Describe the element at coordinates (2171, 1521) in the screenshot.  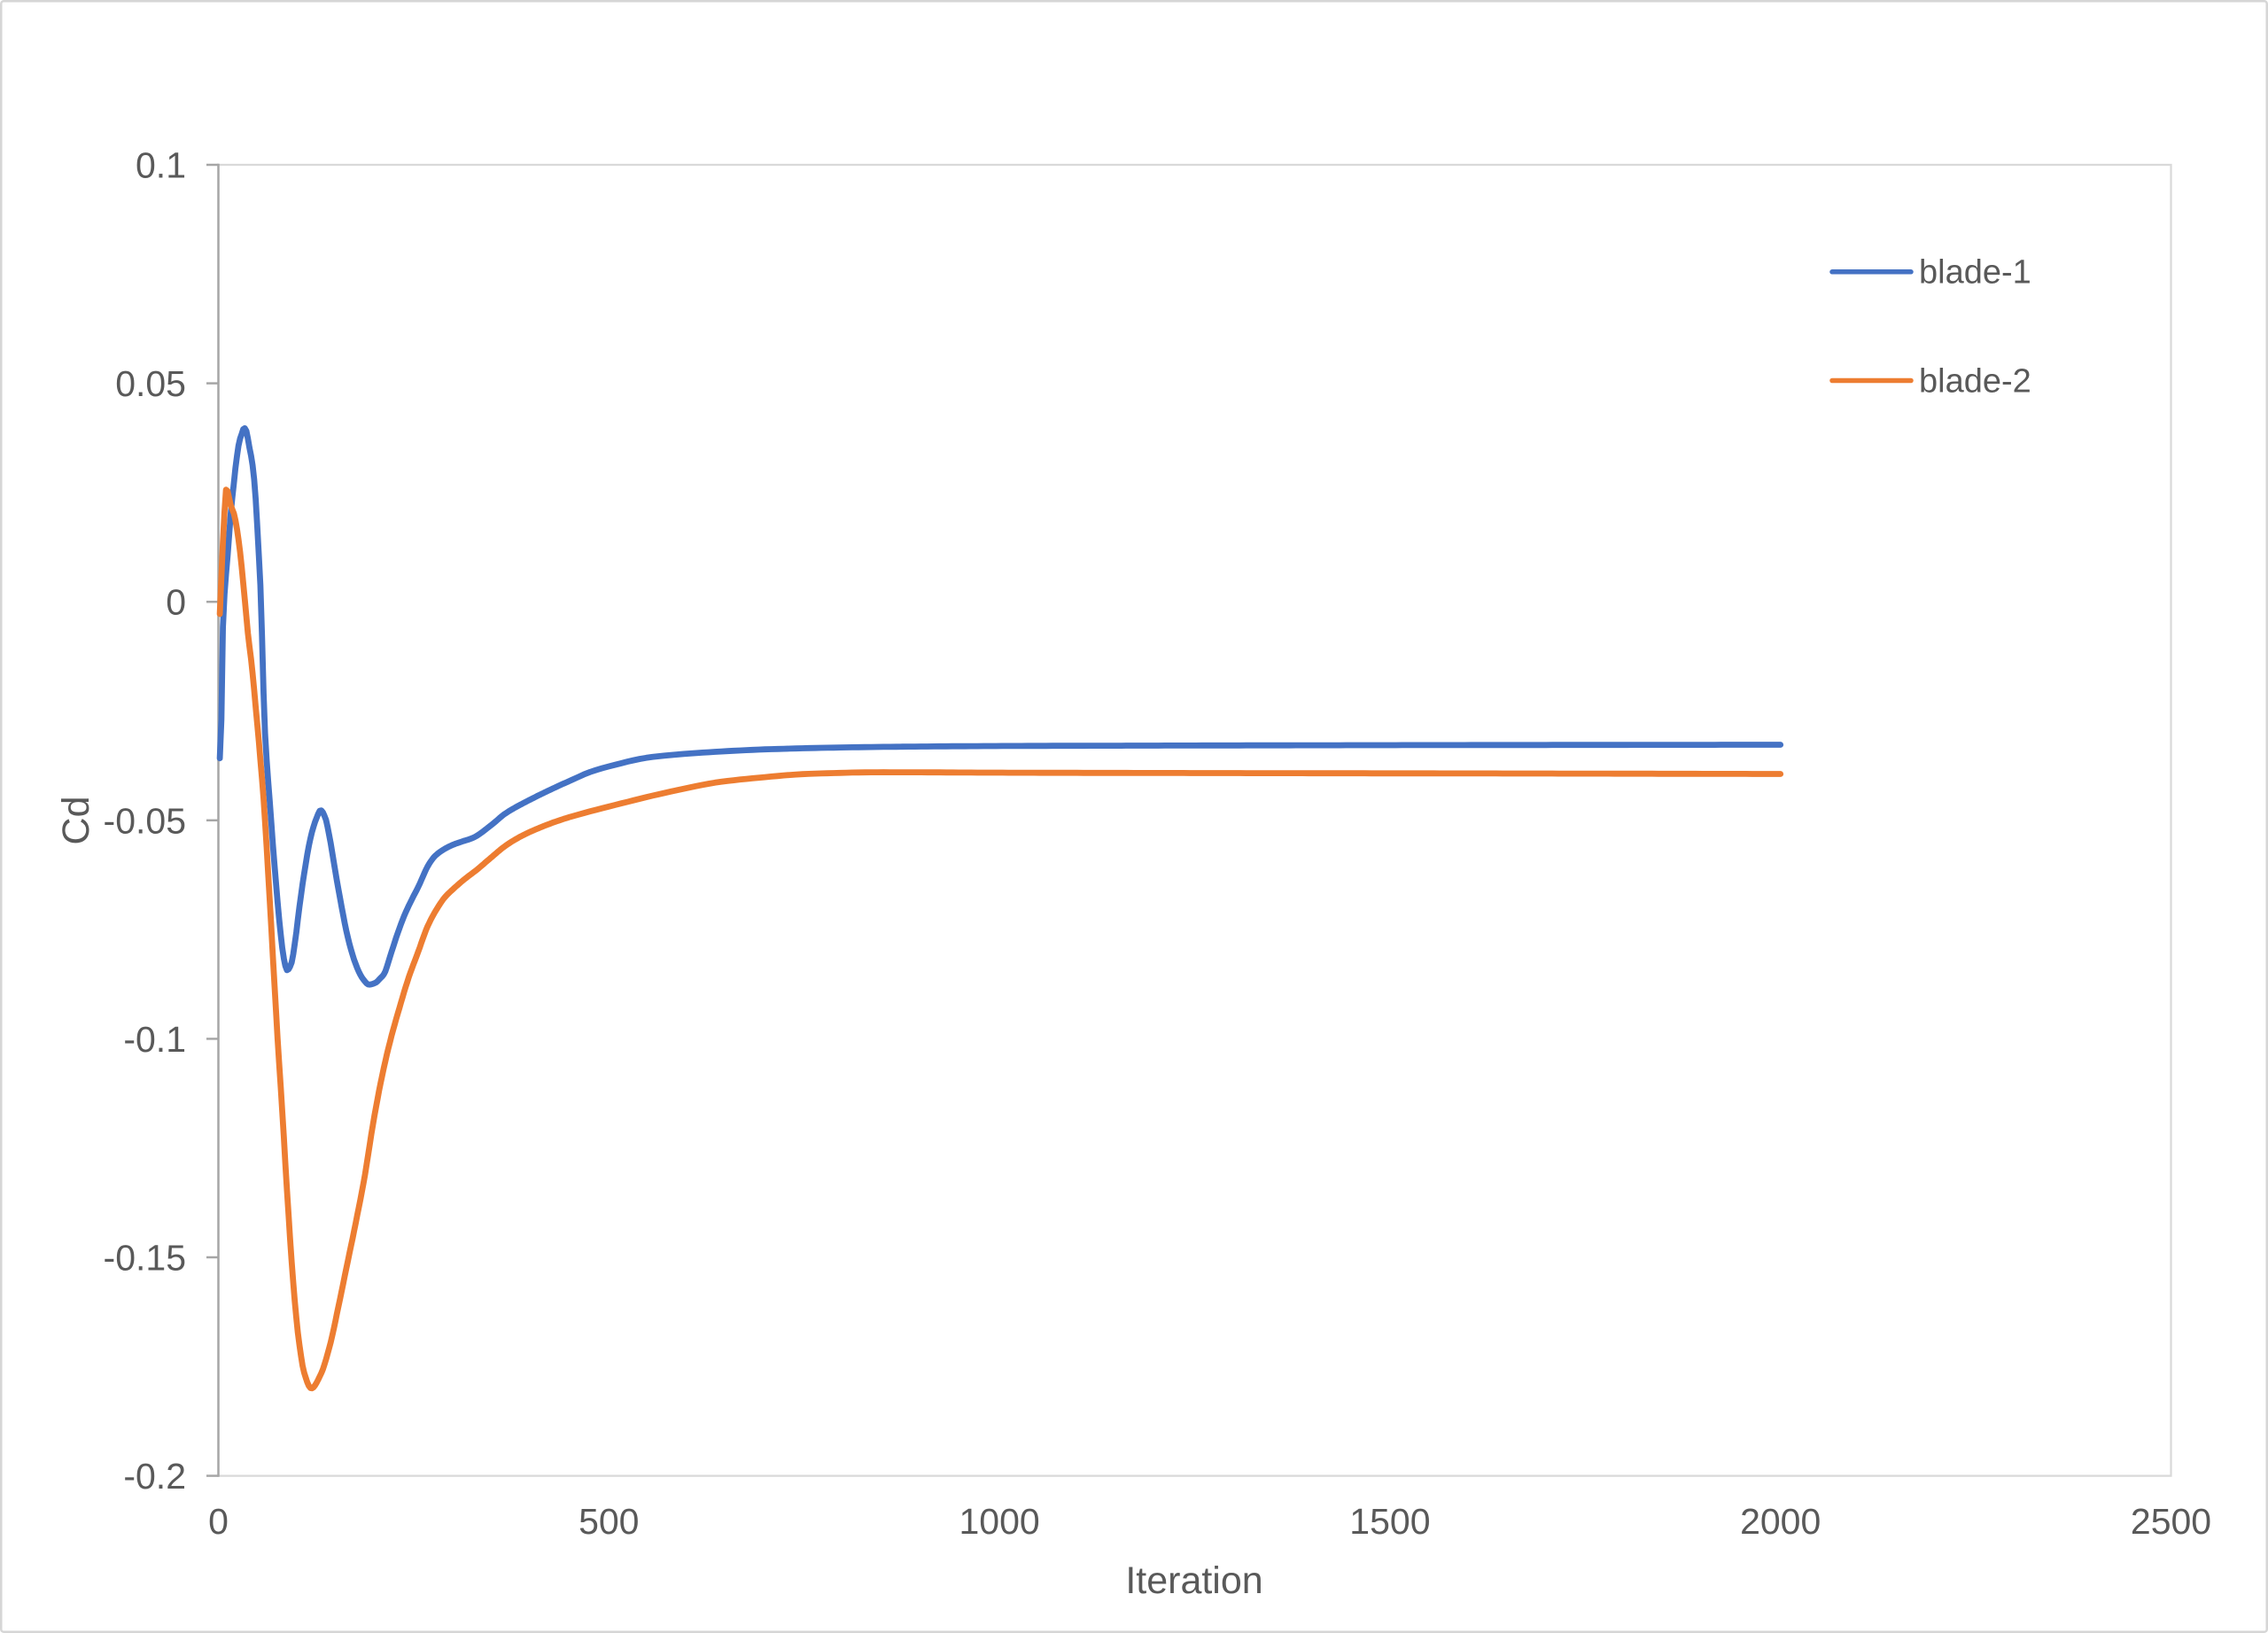
I see `svg-text: 2500` at that location.